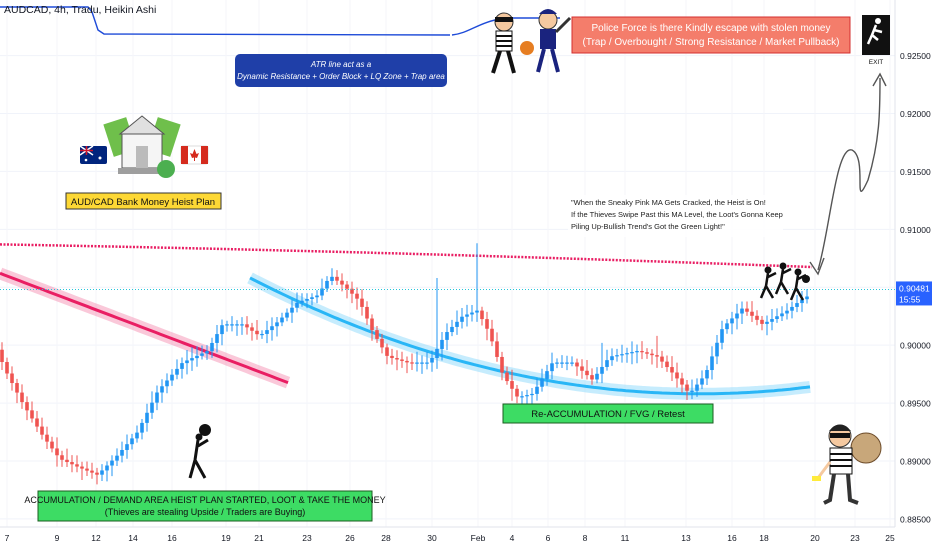 The image size is (932, 550). I want to click on robber-mascot-icon, so click(847, 464).